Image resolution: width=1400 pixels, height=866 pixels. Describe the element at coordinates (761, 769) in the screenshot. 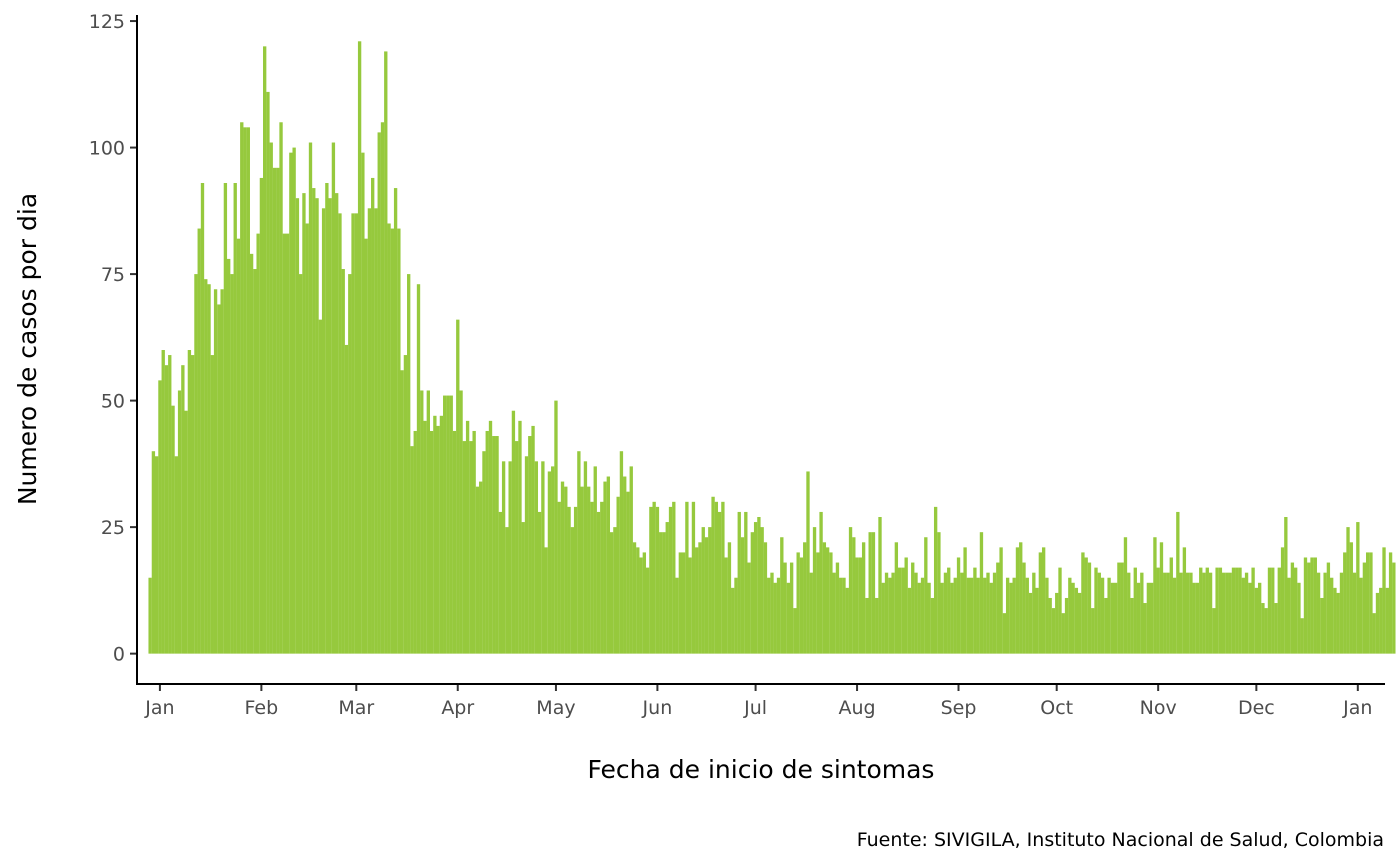

I see `x-axis-title: Fecha de inicio de sintomas` at that location.